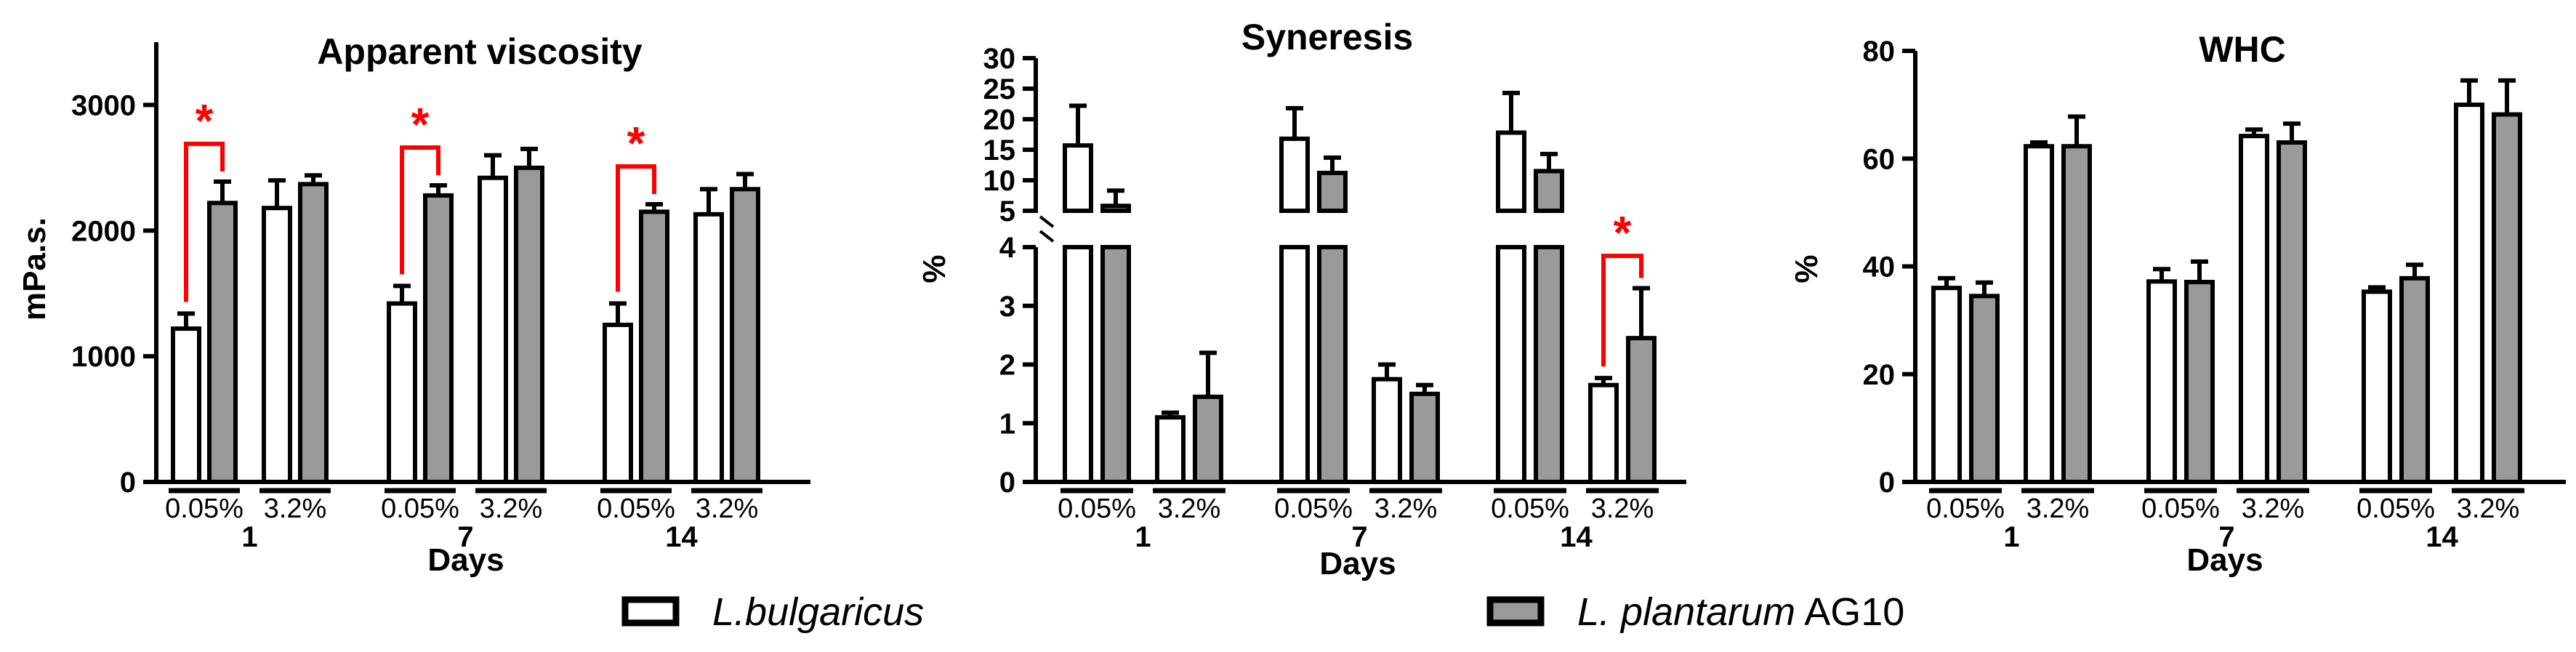 This screenshot has width=2576, height=652. I want to click on significance-3-bracket, so click(636, 228).